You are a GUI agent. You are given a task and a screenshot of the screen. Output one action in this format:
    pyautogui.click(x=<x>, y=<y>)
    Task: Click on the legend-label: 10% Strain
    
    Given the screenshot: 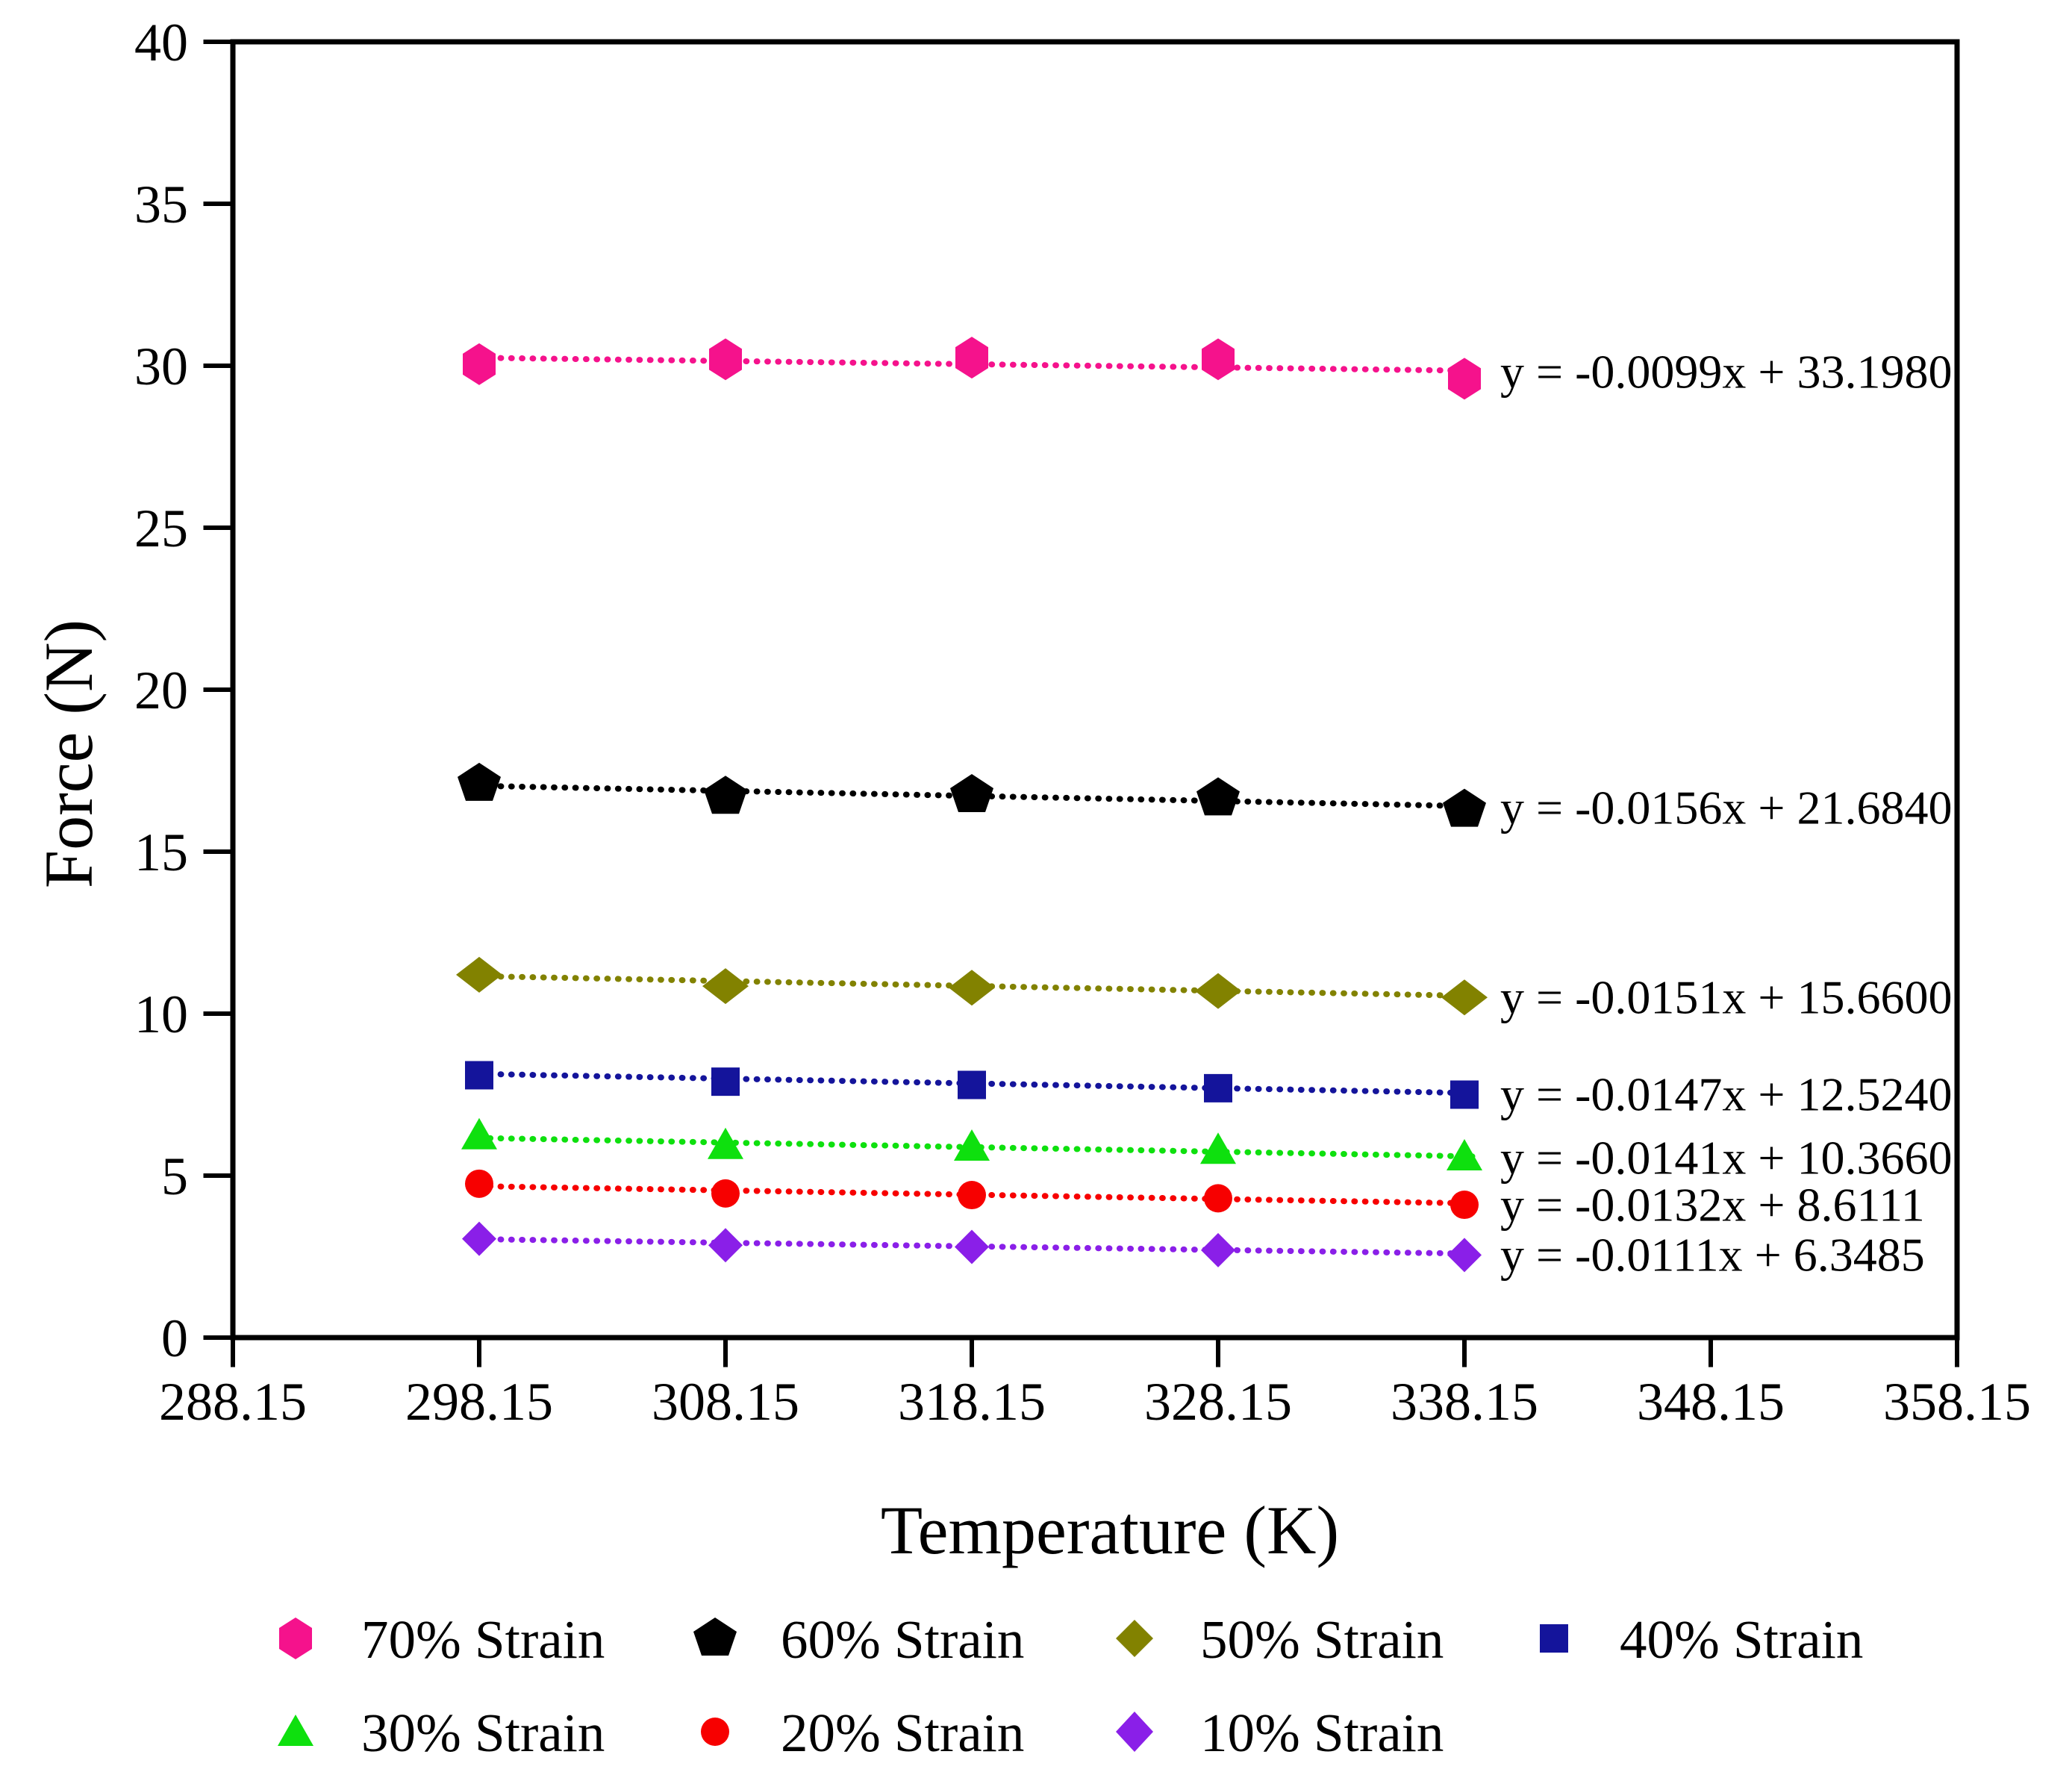 What is the action you would take?
    pyautogui.click(x=1322, y=1733)
    